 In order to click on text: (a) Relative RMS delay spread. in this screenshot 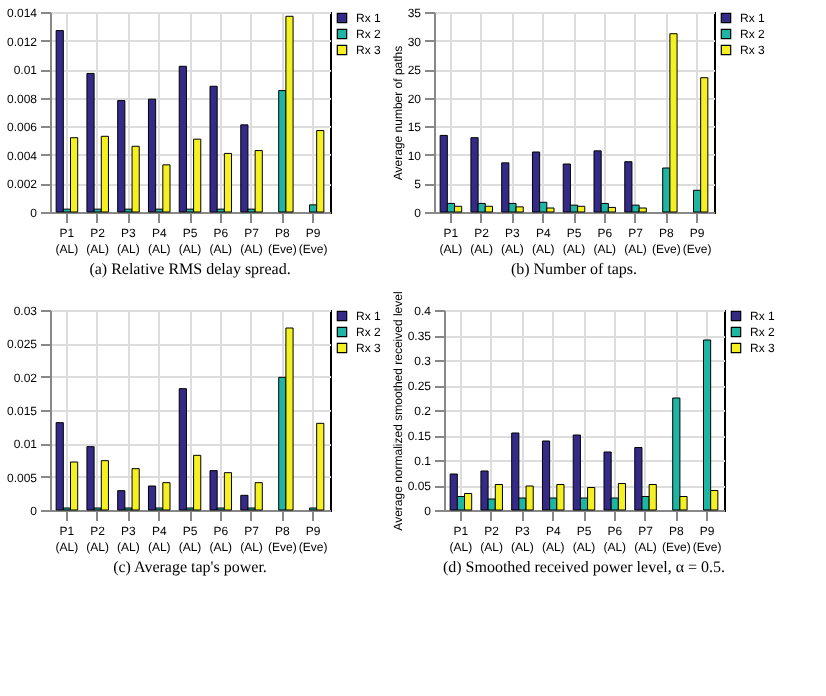, I will do `click(190, 269)`.